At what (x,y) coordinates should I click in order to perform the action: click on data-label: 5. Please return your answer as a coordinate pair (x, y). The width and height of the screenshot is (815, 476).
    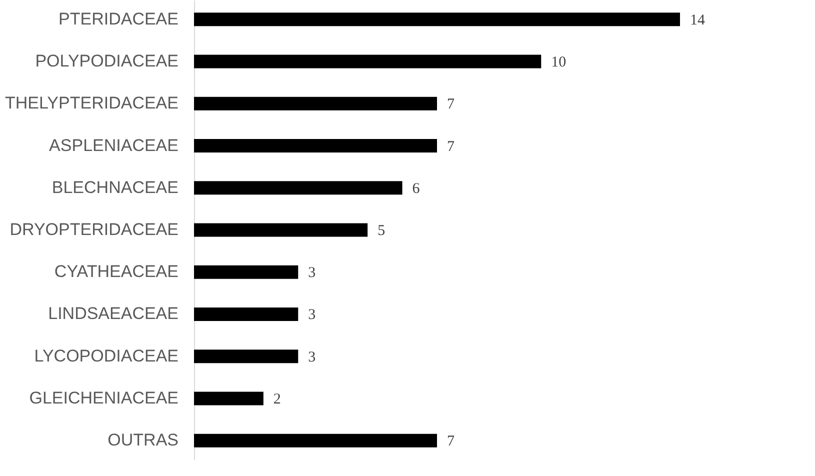
    Looking at the image, I should click on (382, 231).